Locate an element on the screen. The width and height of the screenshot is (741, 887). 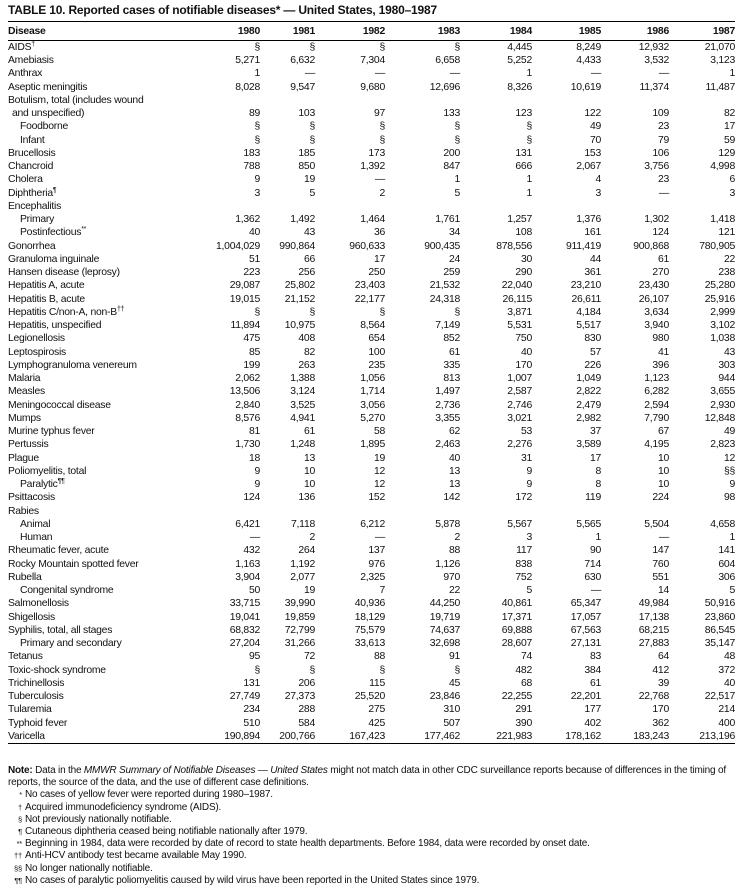
case-count-cell: 1,714 is located at coordinates (372, 392).